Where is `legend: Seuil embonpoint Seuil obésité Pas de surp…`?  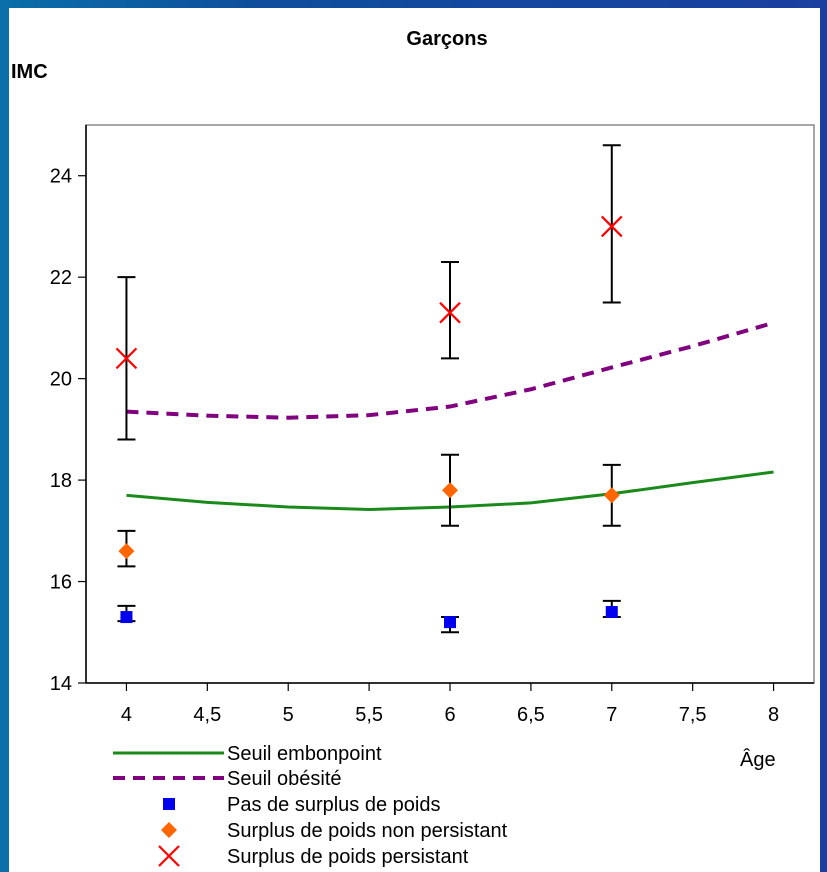 legend: Seuil embonpoint Seuil obésité Pas de surp… is located at coordinates (310, 805).